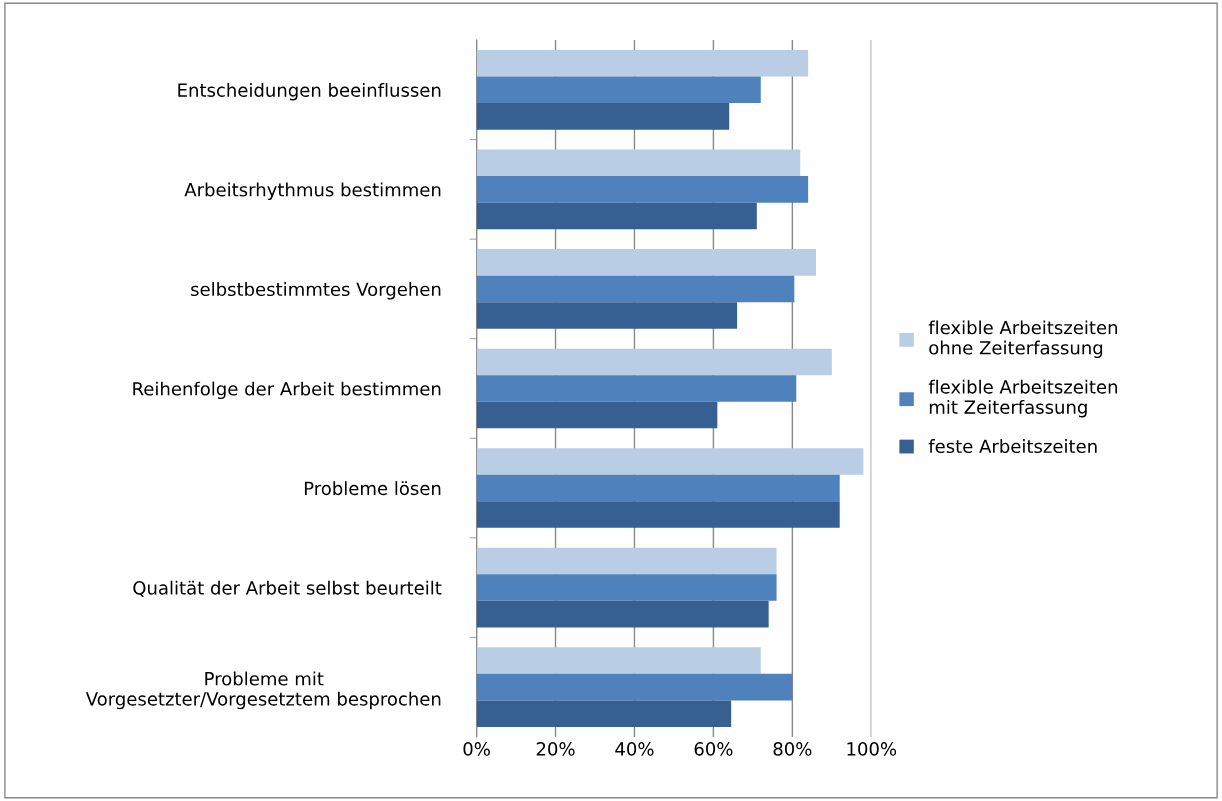 The height and width of the screenshot is (801, 1222). I want to click on legend-label: feste Arbeitszeiten, so click(1012, 446).